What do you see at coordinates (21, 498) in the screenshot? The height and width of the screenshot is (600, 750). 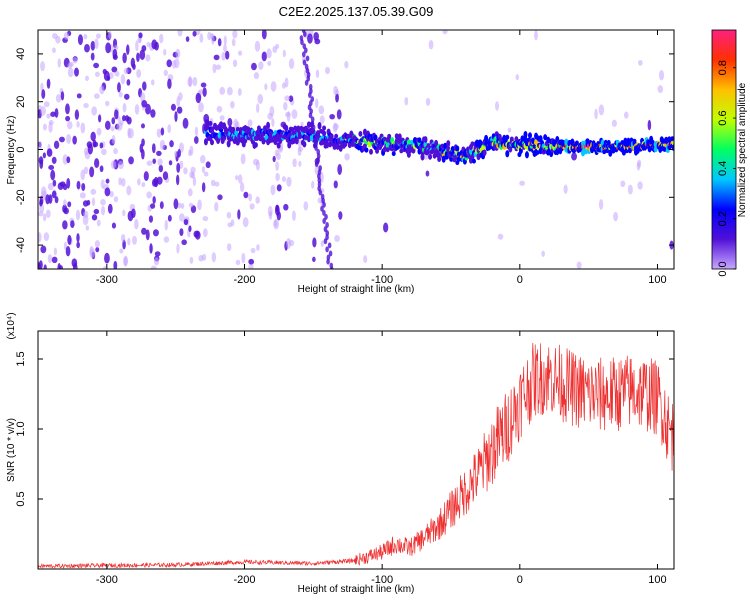 I see `y-tick-label: 0.5` at bounding box center [21, 498].